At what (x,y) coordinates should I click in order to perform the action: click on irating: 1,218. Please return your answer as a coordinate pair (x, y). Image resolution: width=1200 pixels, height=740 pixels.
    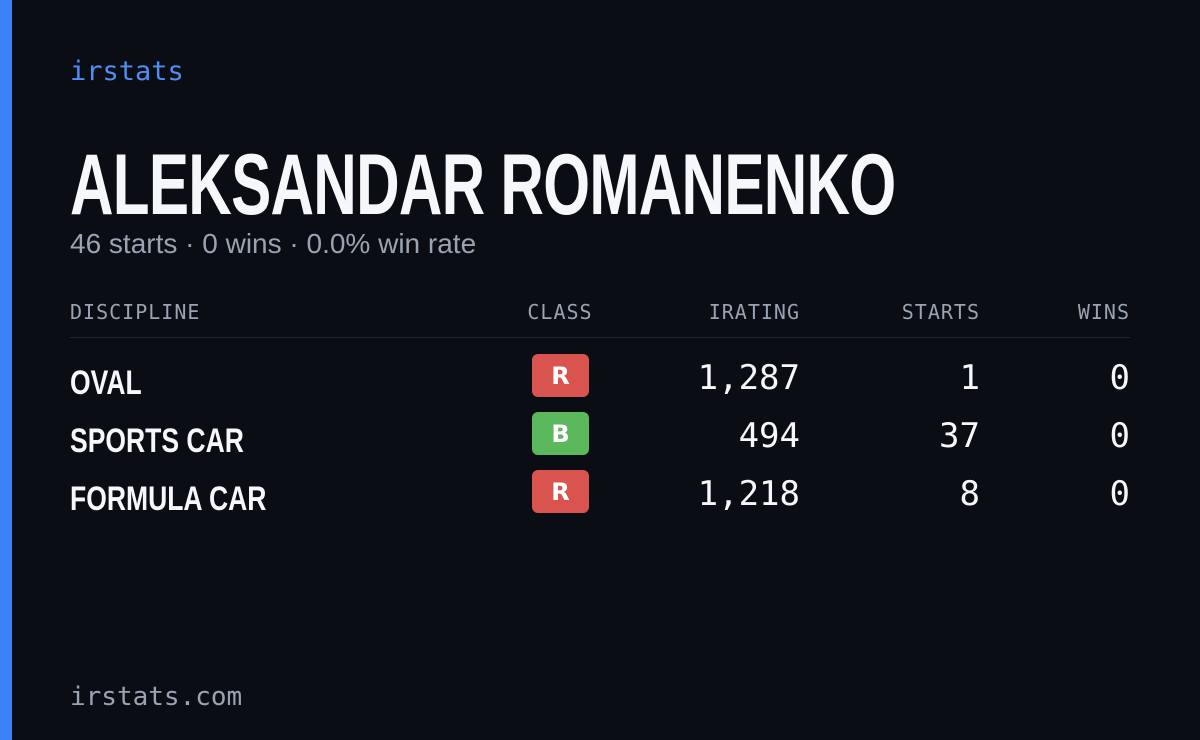
    Looking at the image, I should click on (748, 494).